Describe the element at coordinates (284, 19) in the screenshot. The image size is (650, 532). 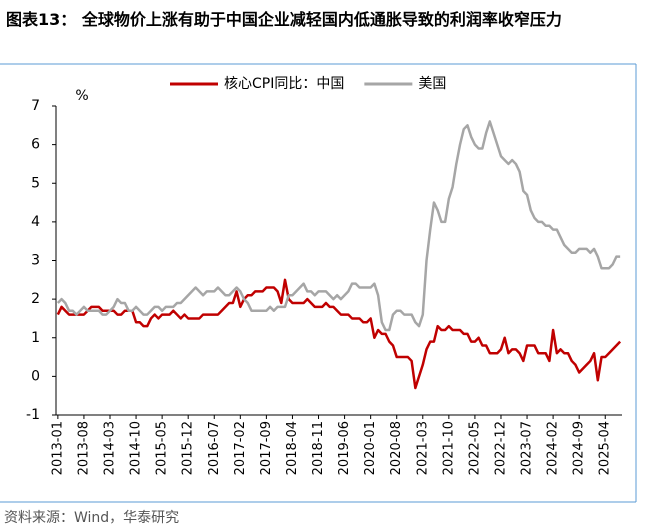
I see `chart-title: 图表13： 全球物价上涨有助于中国企业减轻国内低通胀导致的利润率收窄压力` at that location.